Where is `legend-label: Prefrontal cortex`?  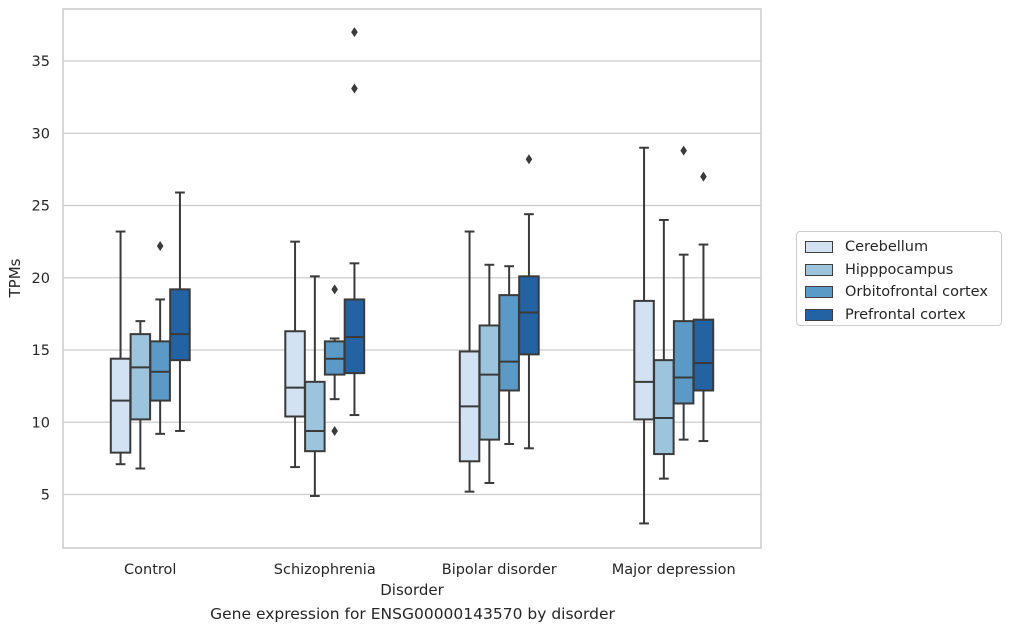 legend-label: Prefrontal cortex is located at coordinates (905, 314).